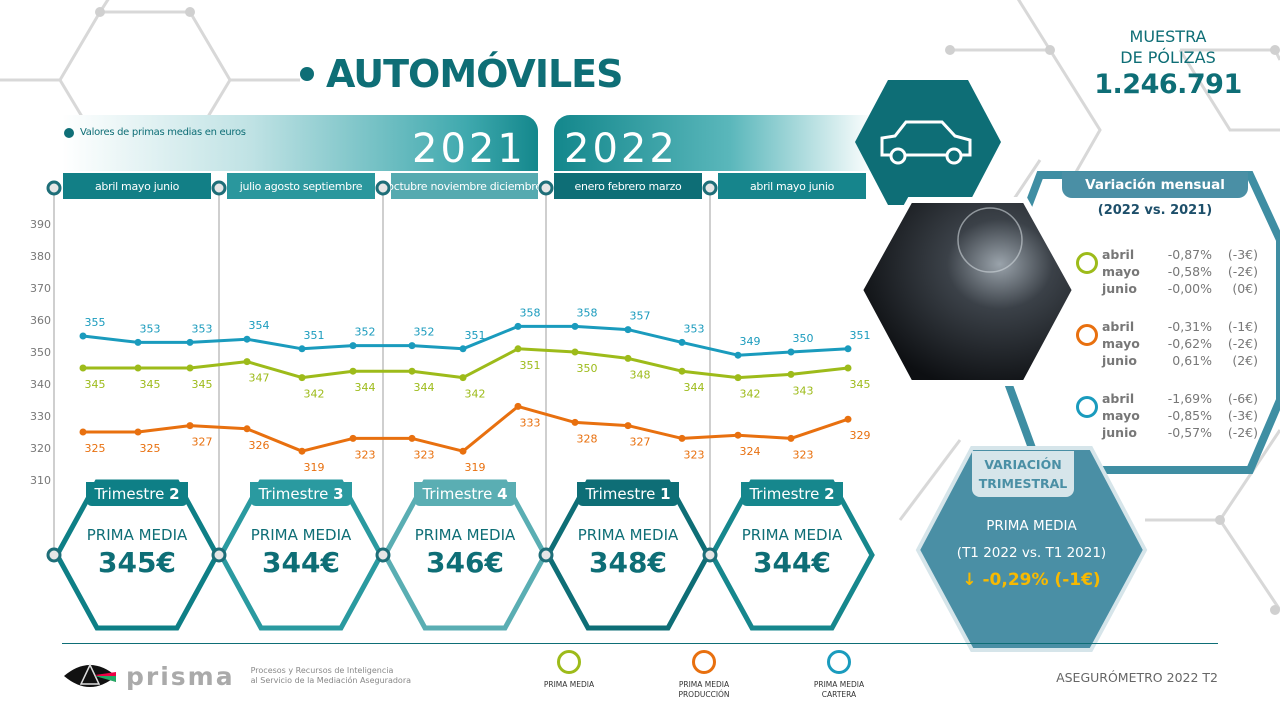  Describe the element at coordinates (1192, 360) in the screenshot. I see `percent: 0,61%` at that location.